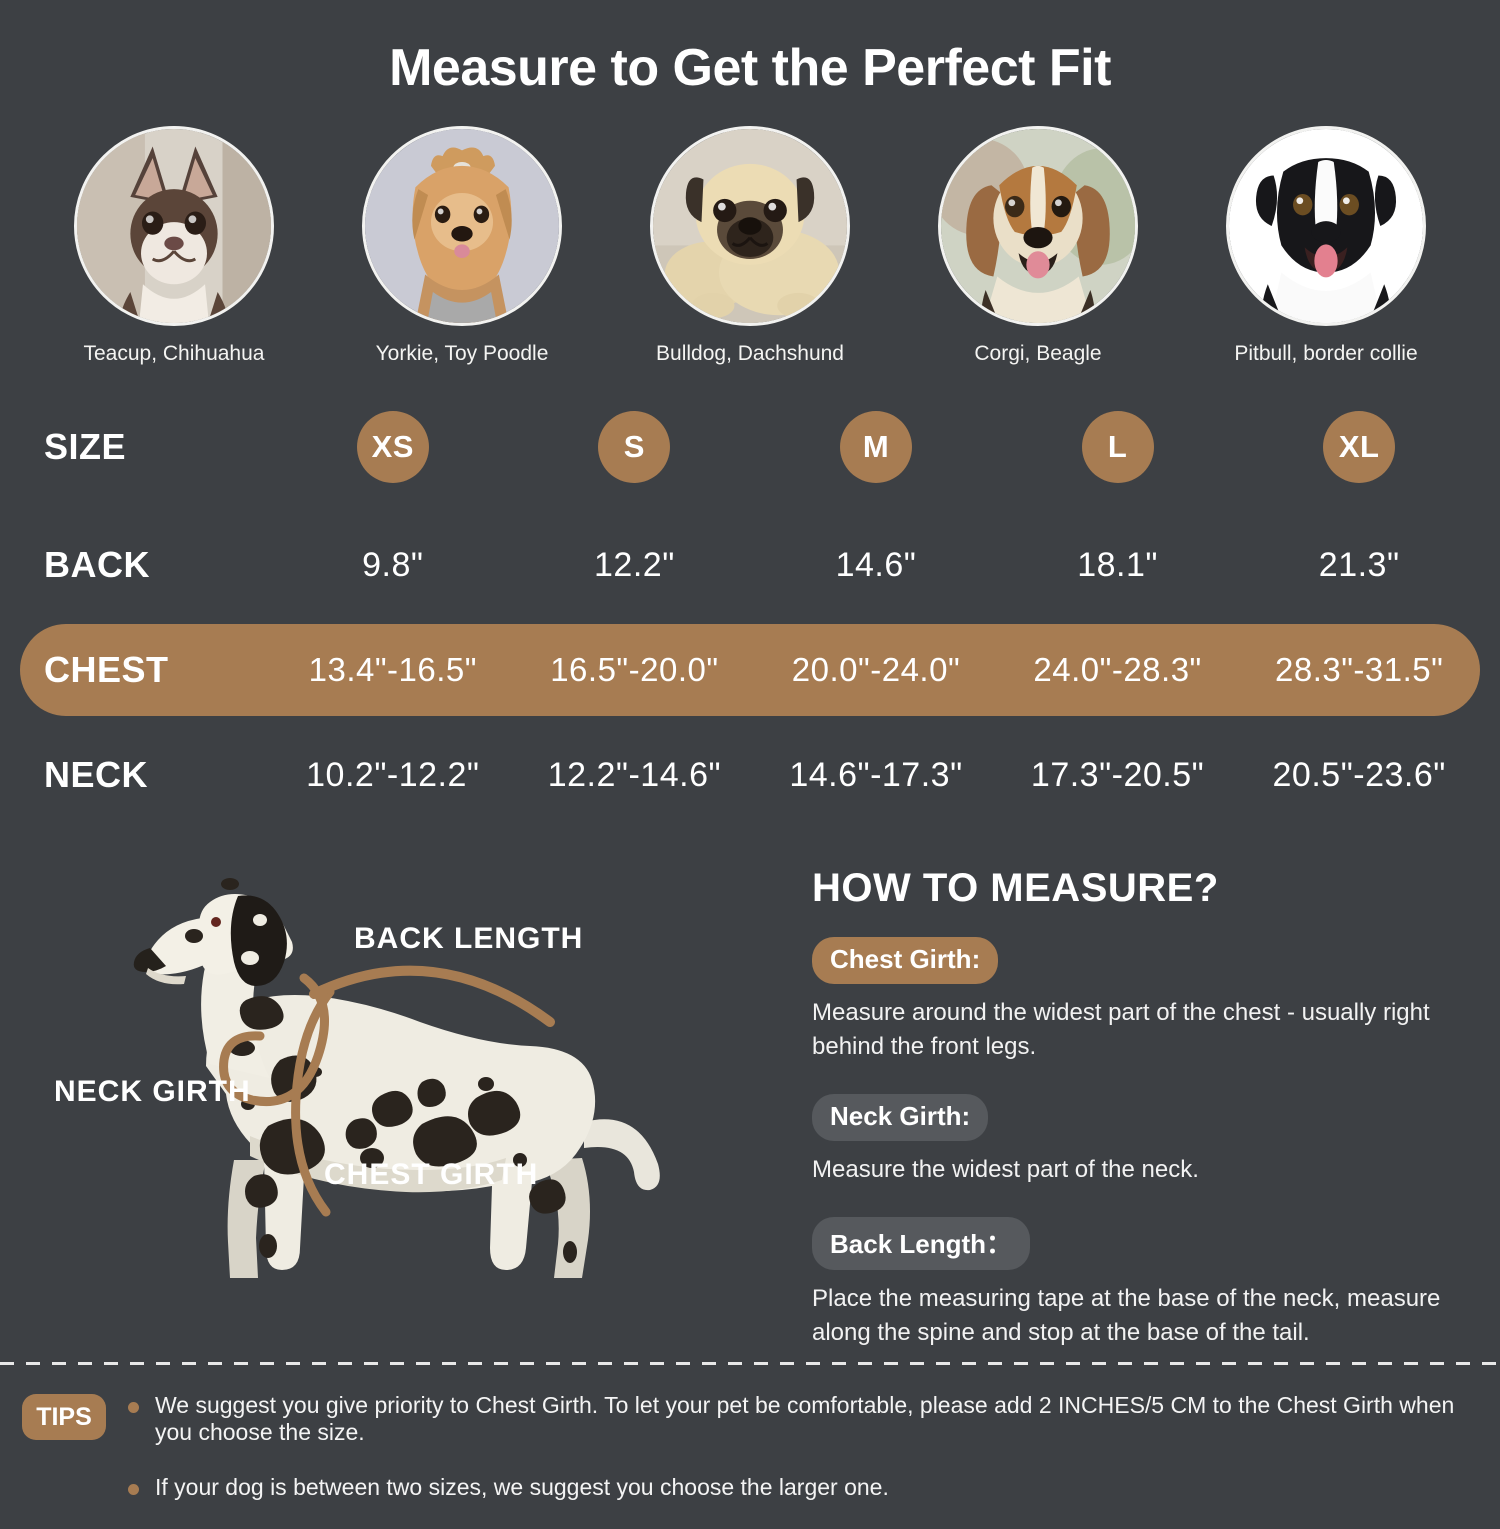 The width and height of the screenshot is (1500, 1529). Describe the element at coordinates (174, 353) in the screenshot. I see `breed-label: Teacup, Chihuahua` at that location.